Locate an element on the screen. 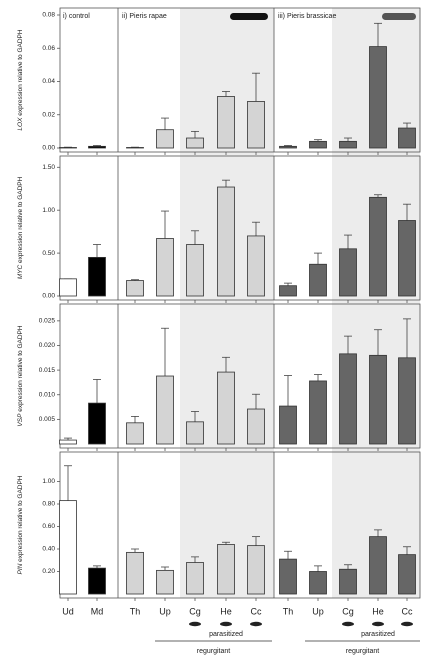 The height and width of the screenshot is (658, 430). caterpillar-icon is located at coordinates (323, 16).